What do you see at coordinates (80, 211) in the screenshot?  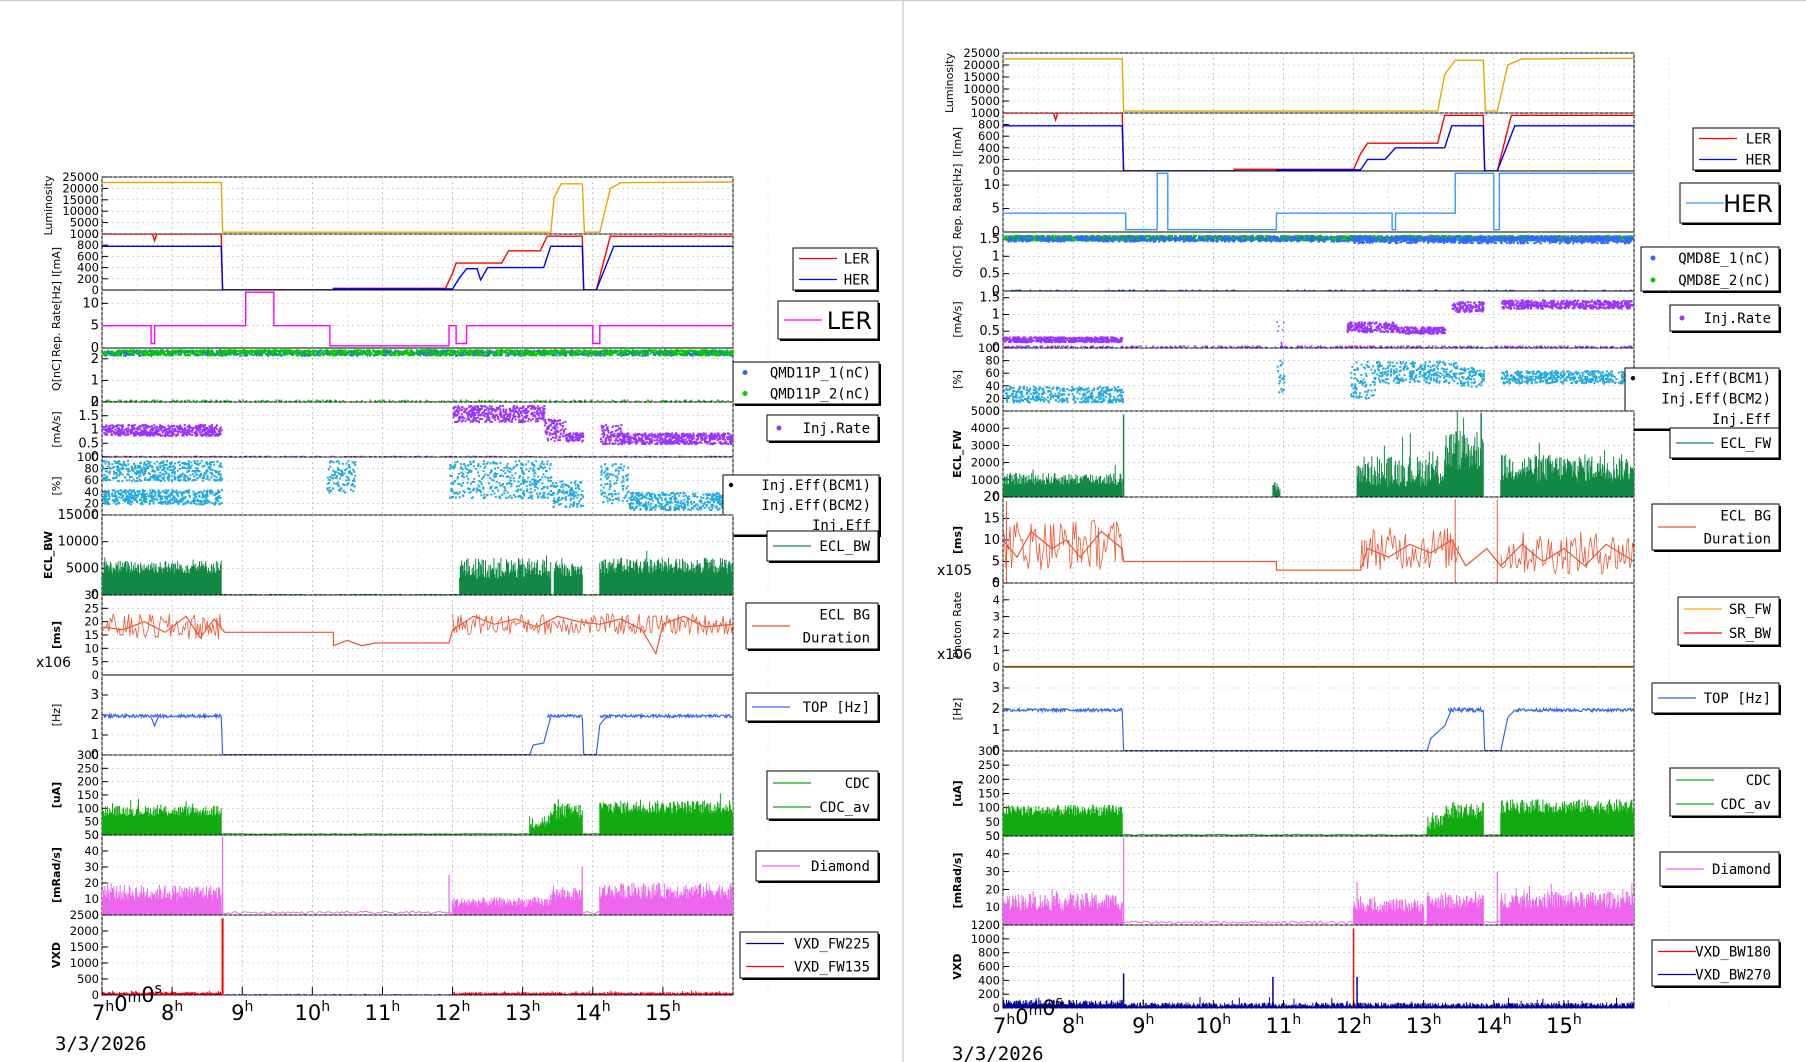 I see `y-tick-label: 10000` at bounding box center [80, 211].